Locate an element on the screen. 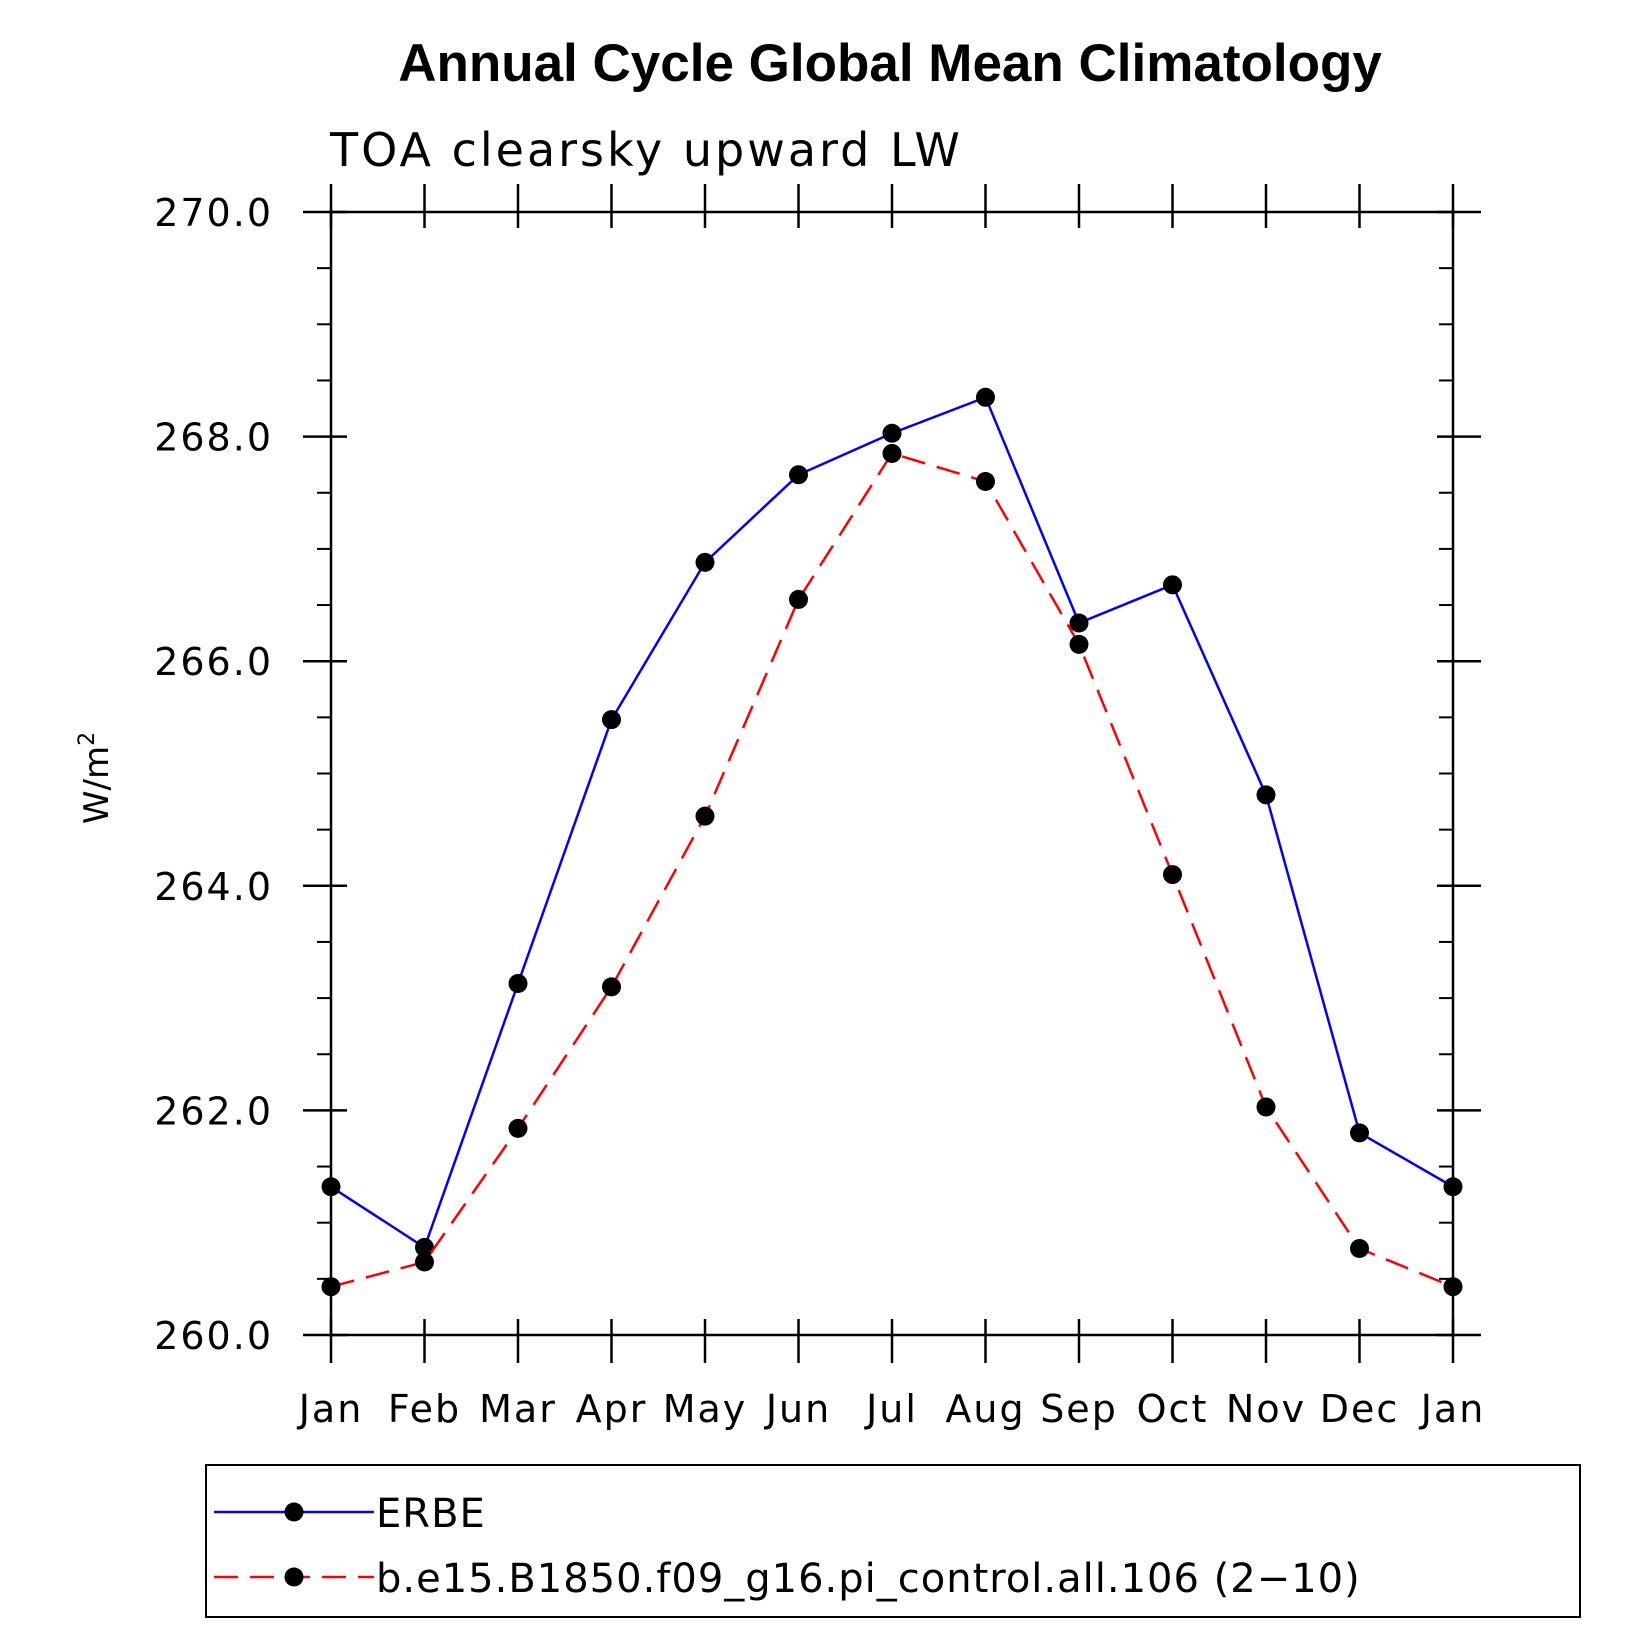 This screenshot has height=1647, width=1647. y-tick-label: 260.0 is located at coordinates (213, 1336).